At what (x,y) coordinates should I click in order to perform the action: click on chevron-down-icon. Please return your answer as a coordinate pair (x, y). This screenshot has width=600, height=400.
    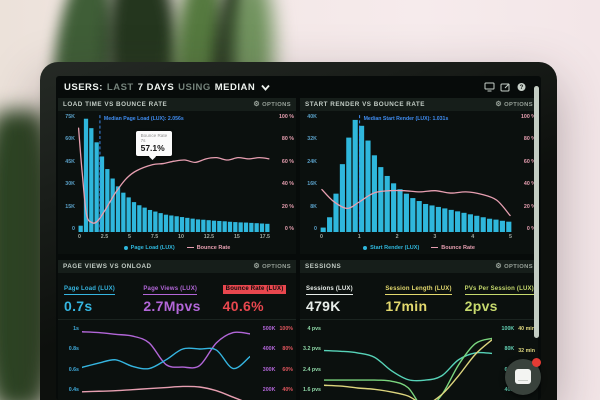
    Looking at the image, I should click on (265, 87).